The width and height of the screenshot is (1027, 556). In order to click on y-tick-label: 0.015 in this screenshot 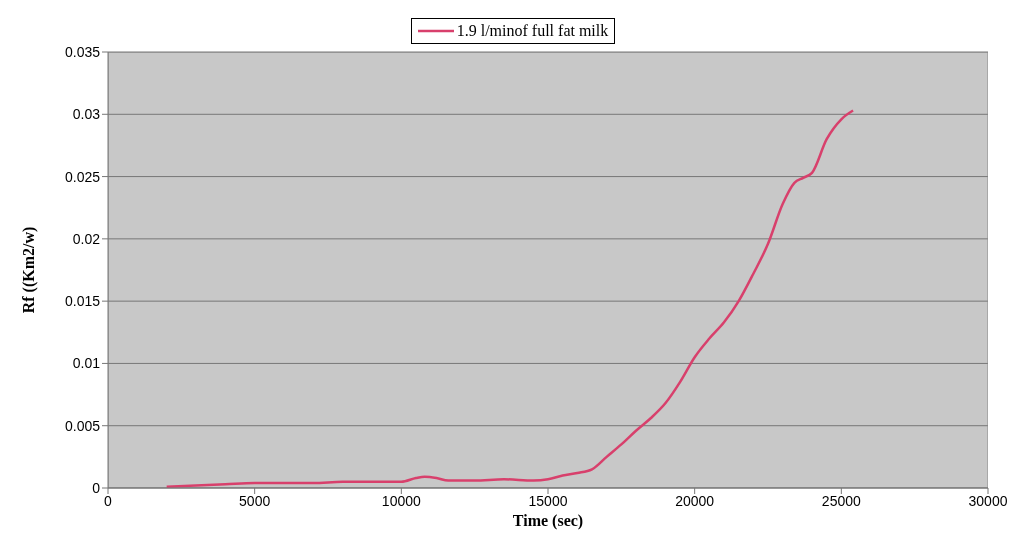, I will do `click(82, 301)`.